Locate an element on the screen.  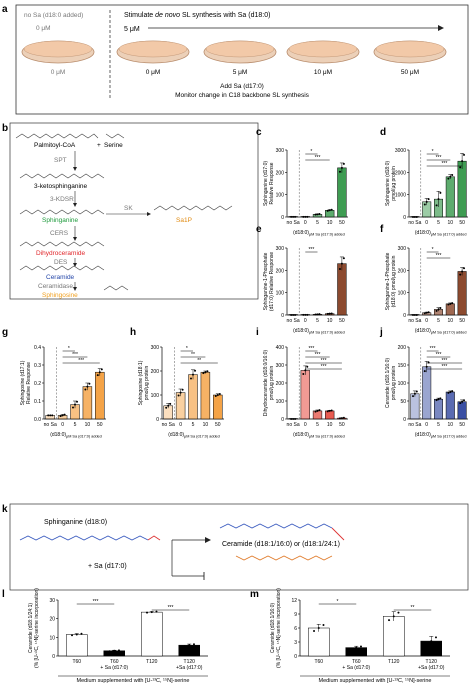
y-tick-label: 3000 is located at coordinates (400, 151).